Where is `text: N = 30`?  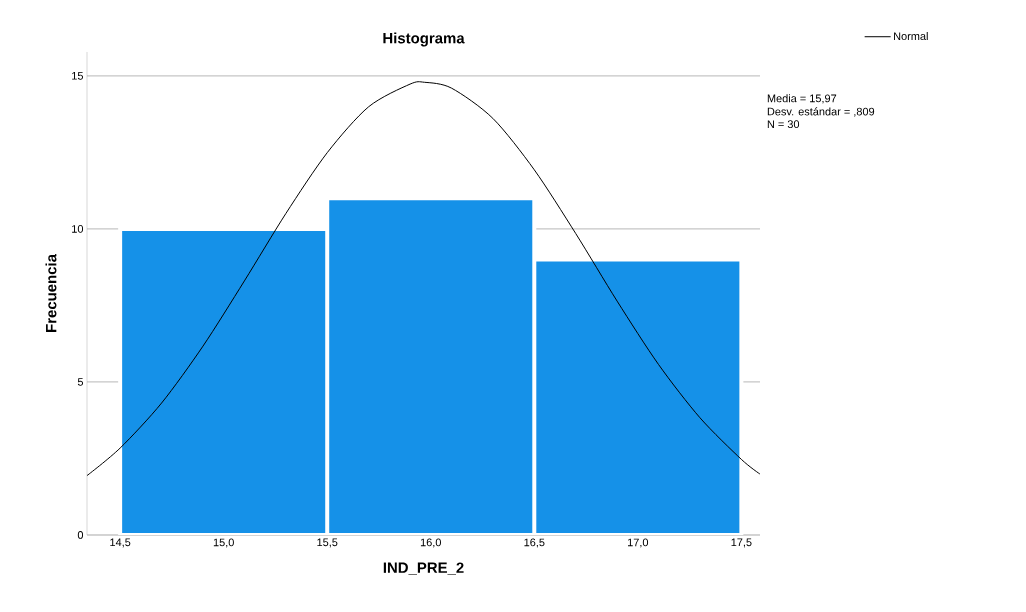
text: N = 30 is located at coordinates (783, 124).